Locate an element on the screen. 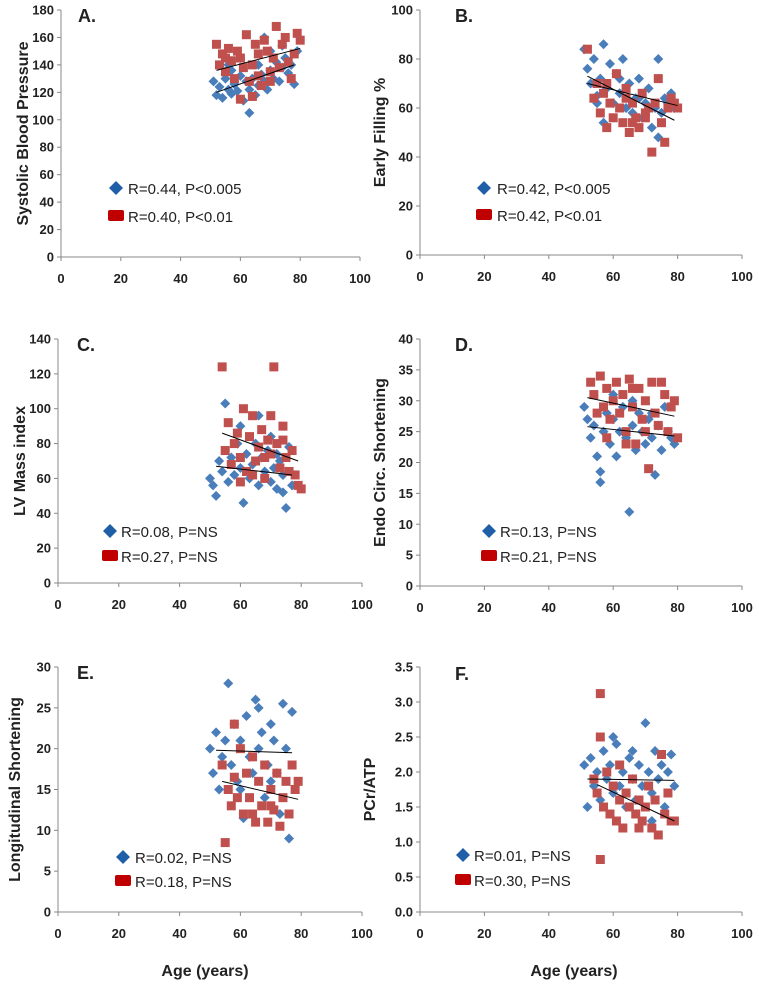 The height and width of the screenshot is (986, 759). y-tick-label: 10 is located at coordinates (44, 830).